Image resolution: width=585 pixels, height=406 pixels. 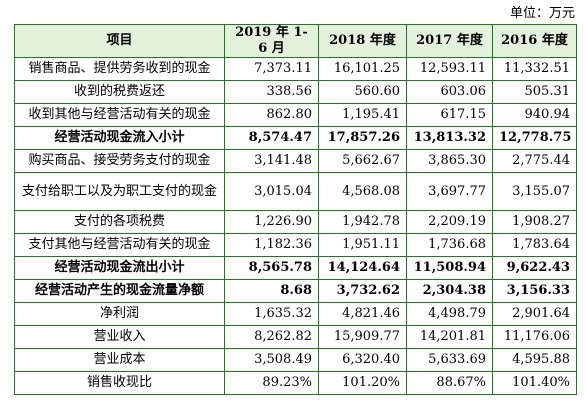 I want to click on row-label: 经营活动产生的现金流量净额, so click(x=119, y=291).